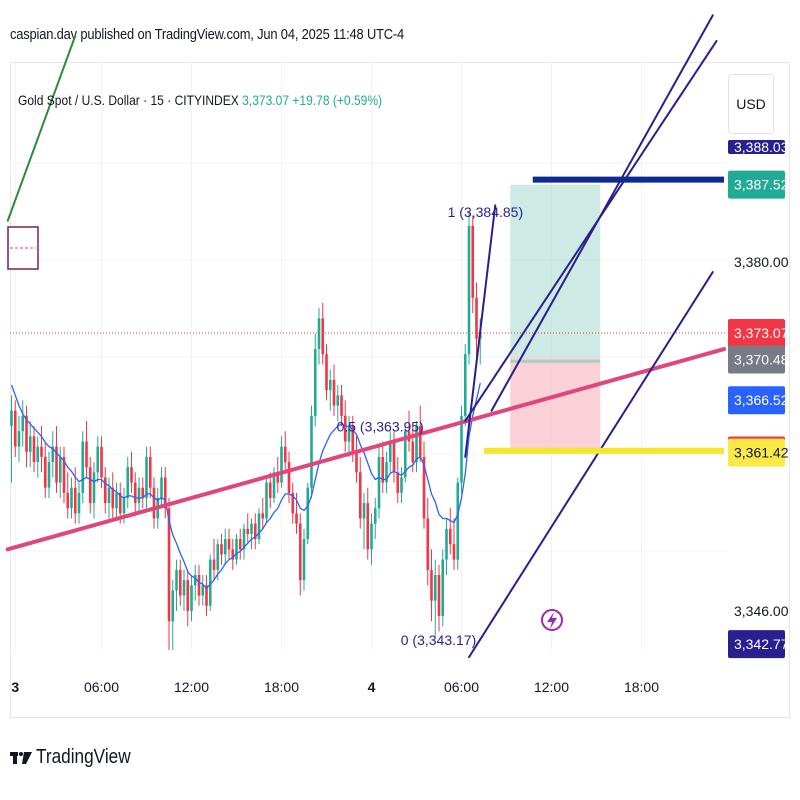 The width and height of the screenshot is (800, 800). Describe the element at coordinates (761, 360) in the screenshot. I see `price-tag-label: 3,370.48` at that location.